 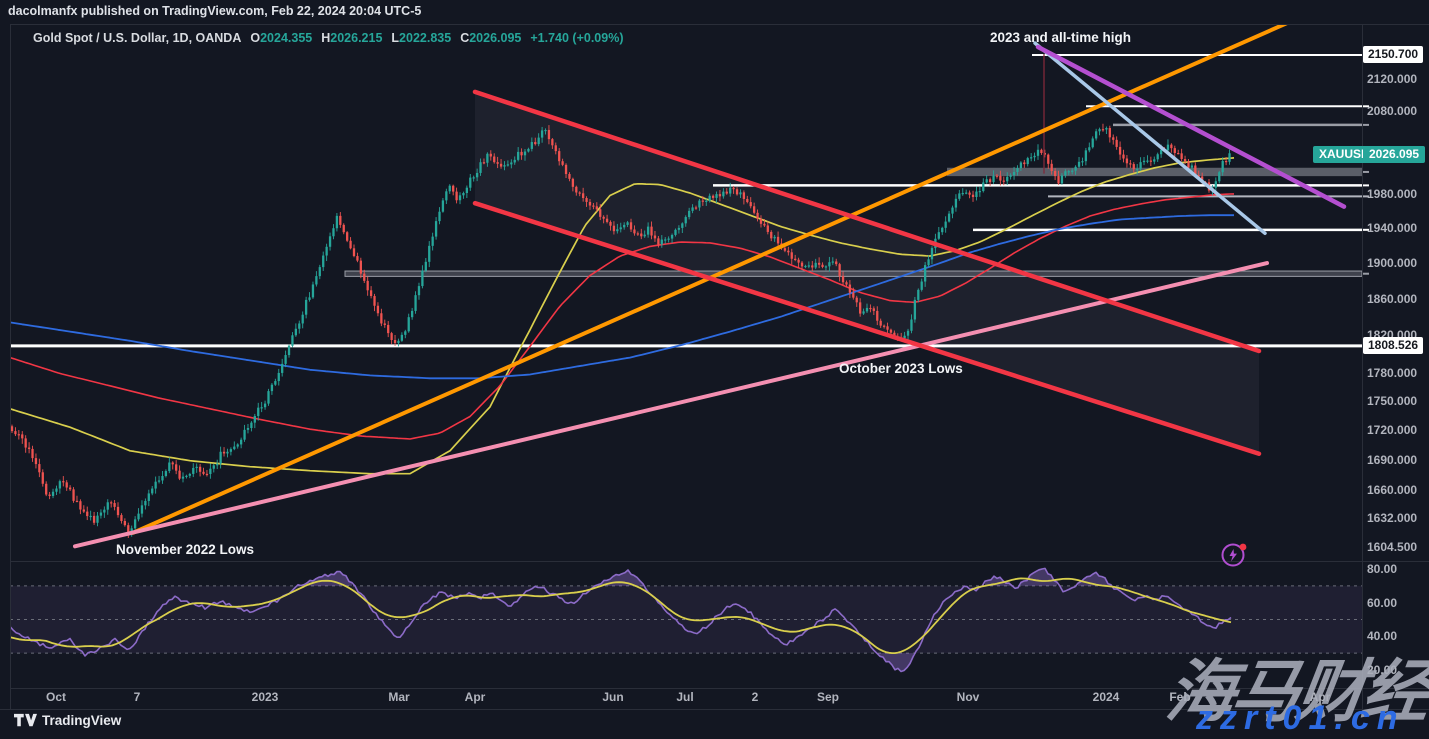 I want to click on flash-ideas-button, so click(x=1234, y=557).